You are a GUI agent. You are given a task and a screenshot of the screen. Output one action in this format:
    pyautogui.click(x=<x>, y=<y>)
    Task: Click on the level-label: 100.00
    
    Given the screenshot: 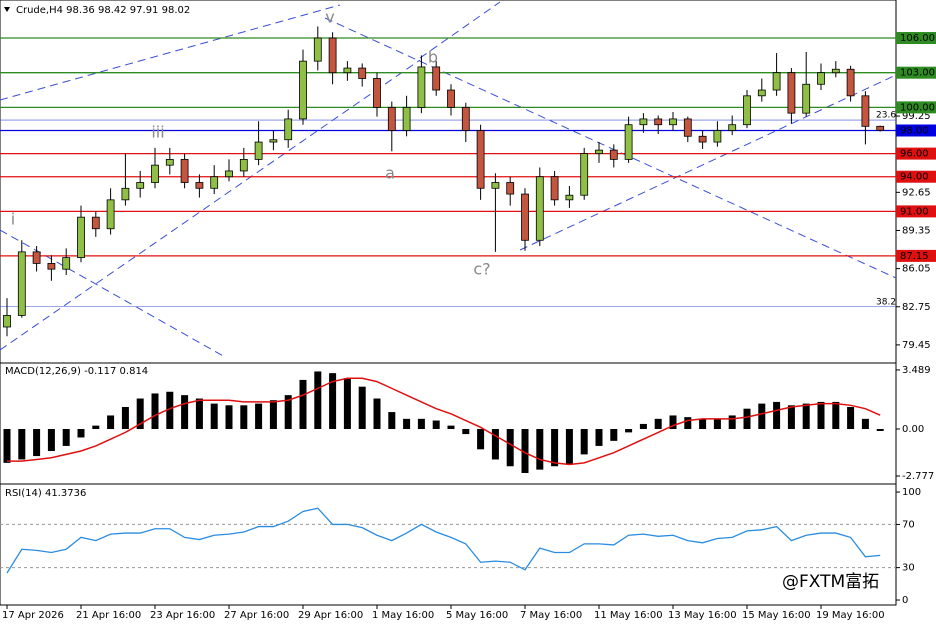 What is the action you would take?
    pyautogui.click(x=917, y=107)
    